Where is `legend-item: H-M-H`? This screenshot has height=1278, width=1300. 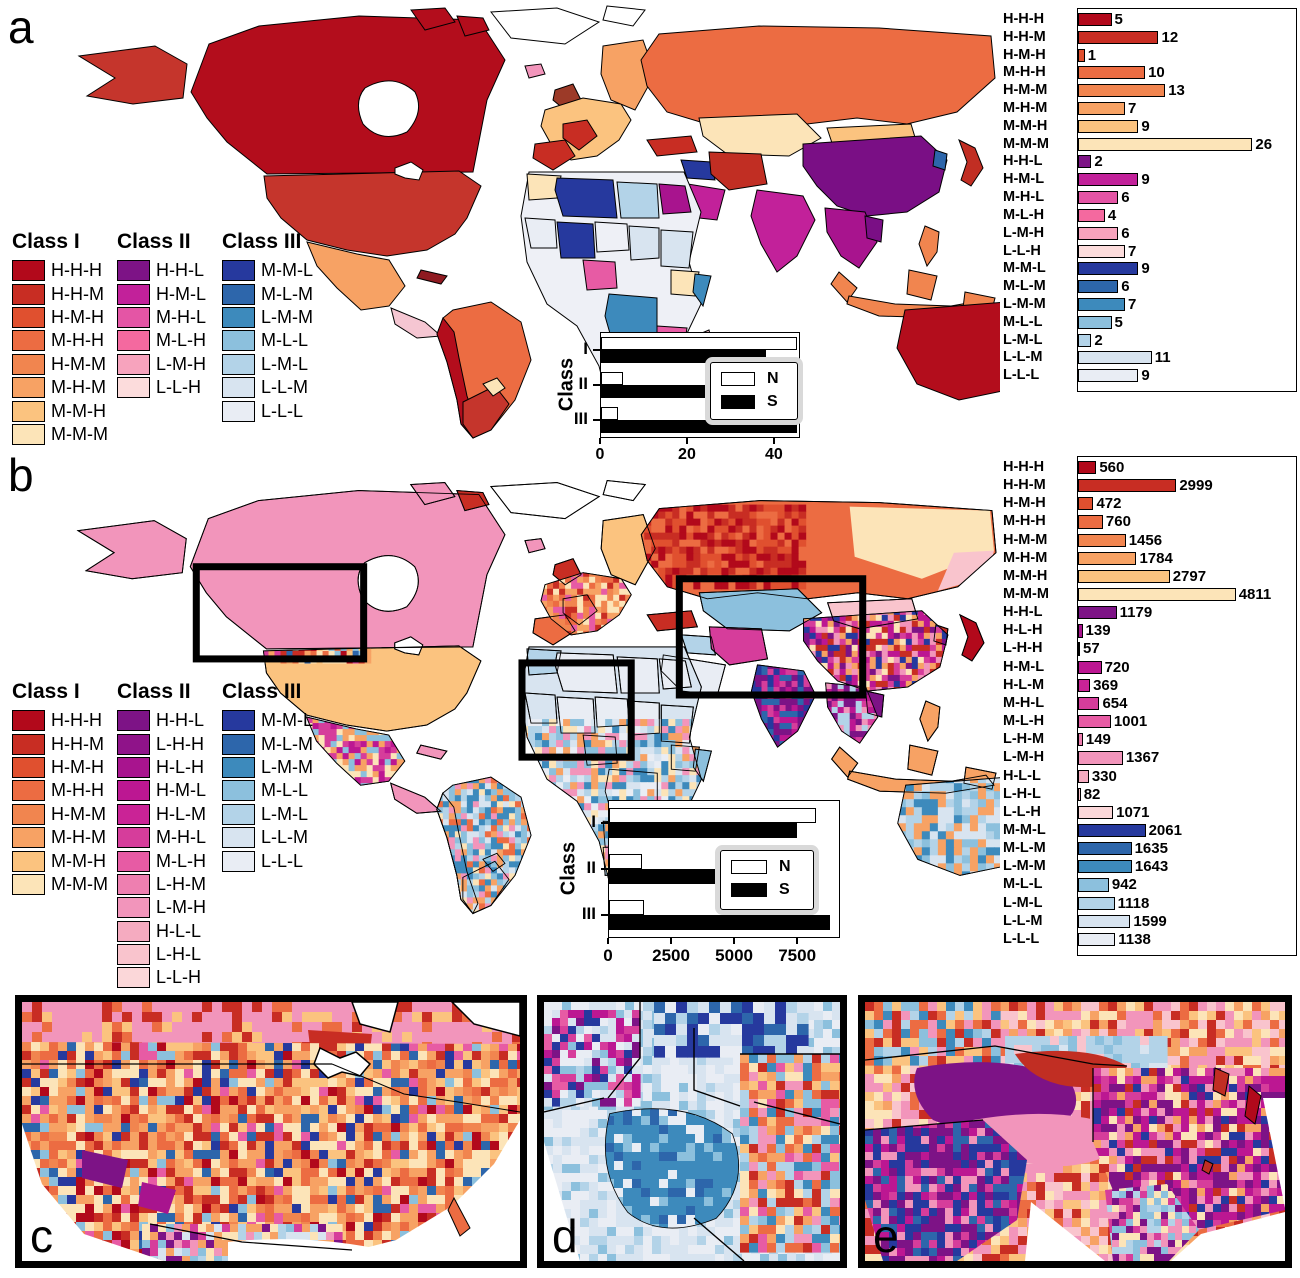 legend-item: H-M-H is located at coordinates (60, 317).